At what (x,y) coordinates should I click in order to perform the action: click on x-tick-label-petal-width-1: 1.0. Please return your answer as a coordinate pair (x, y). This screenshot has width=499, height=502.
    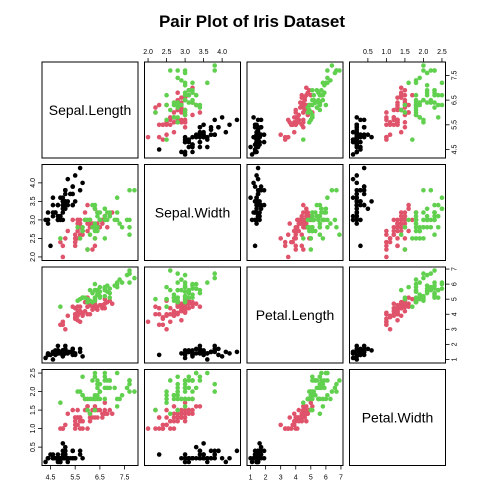
    Looking at the image, I should click on (387, 52).